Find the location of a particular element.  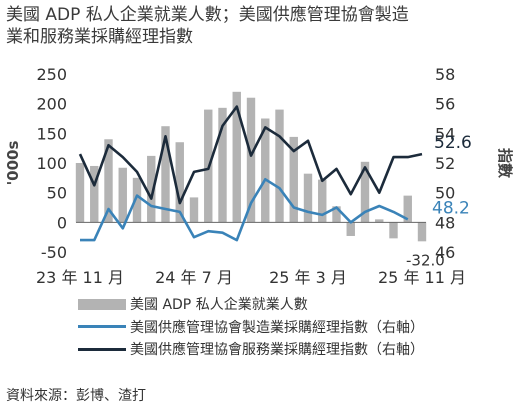

left-tick-label: 250 is located at coordinates (51, 74).